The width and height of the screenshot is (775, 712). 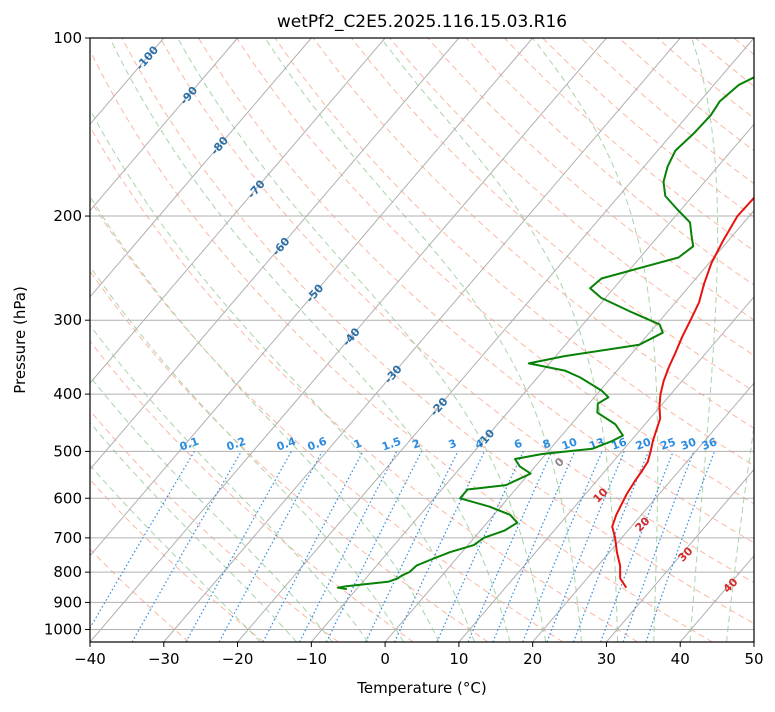 I want to click on y-tick-label: 900, so click(x=67, y=602).